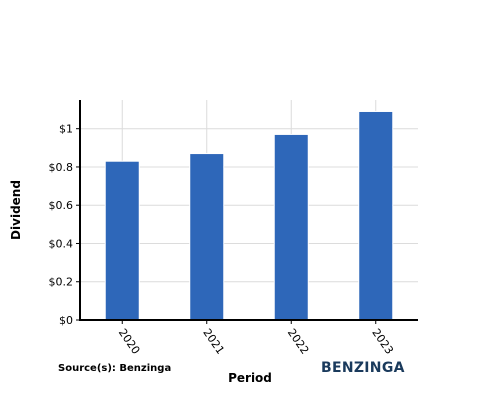 Image resolution: width=500 pixels, height=400 pixels. I want to click on x-tick-label: 2023, so click(382, 341).